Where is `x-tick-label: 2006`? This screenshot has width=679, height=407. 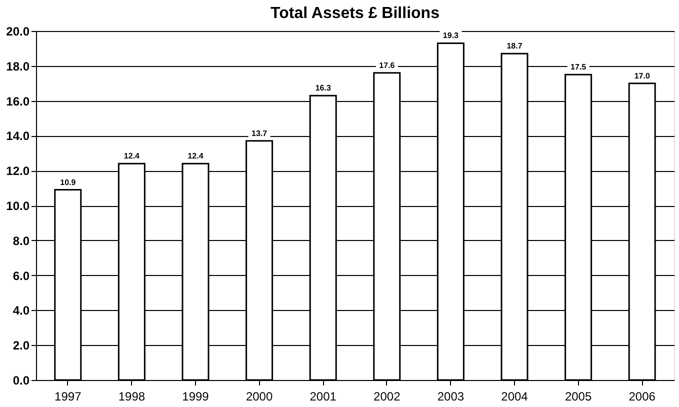 x-tick-label: 2006 is located at coordinates (642, 397).